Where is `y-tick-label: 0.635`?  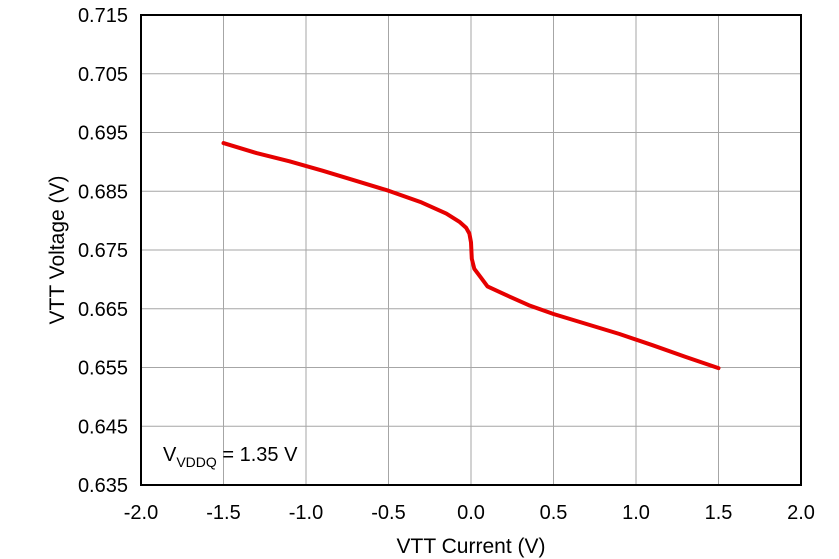 y-tick-label: 0.635 is located at coordinates (103, 486).